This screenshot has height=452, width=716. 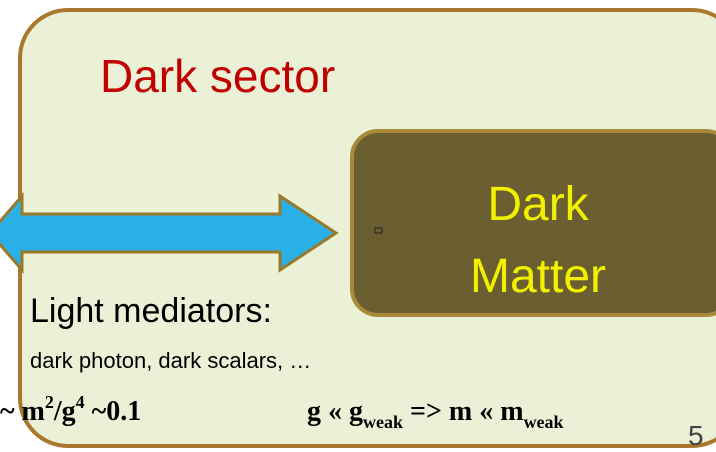 What do you see at coordinates (49, 402) in the screenshot?
I see `formula-sup: 2` at bounding box center [49, 402].